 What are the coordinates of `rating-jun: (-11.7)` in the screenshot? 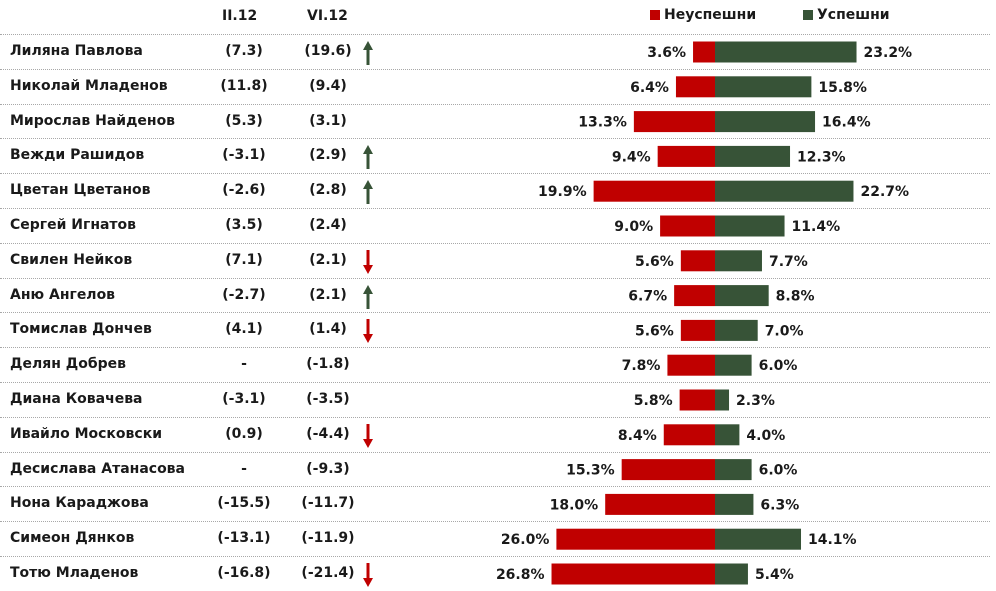 It's located at (328, 503).